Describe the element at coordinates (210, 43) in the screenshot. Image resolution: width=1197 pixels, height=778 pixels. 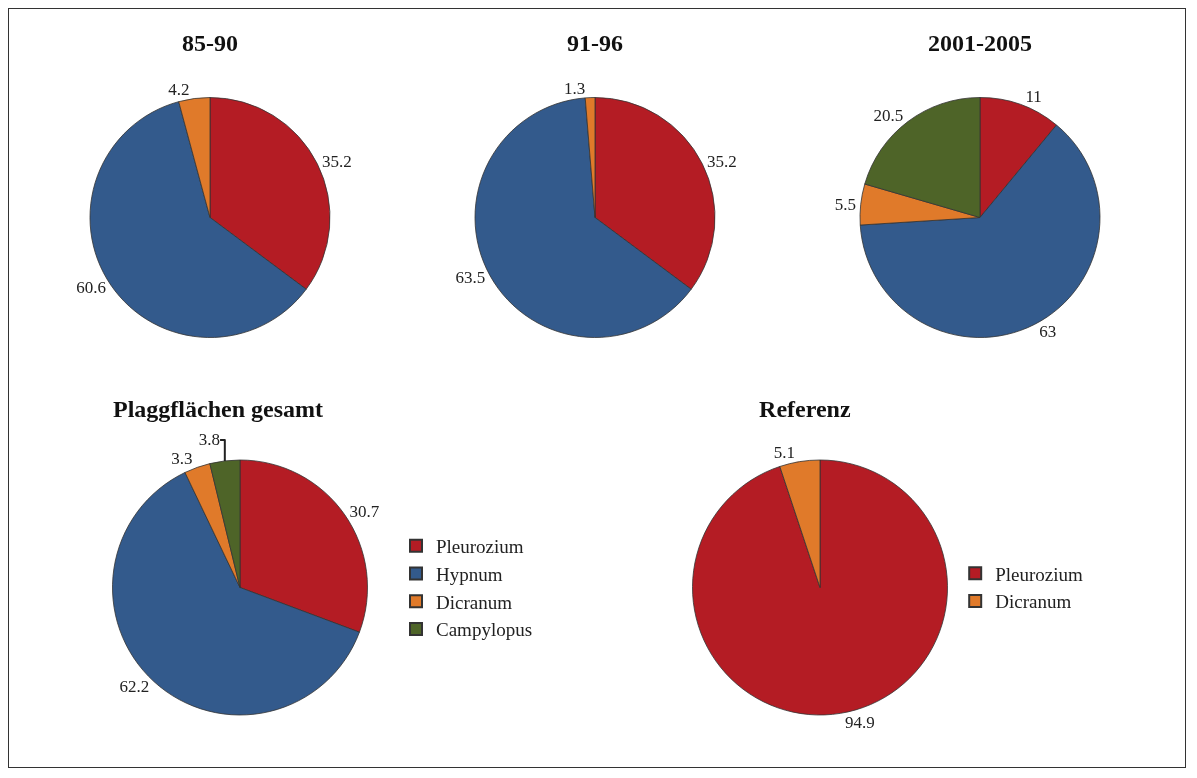
I see `chart-title: 85-90` at that location.